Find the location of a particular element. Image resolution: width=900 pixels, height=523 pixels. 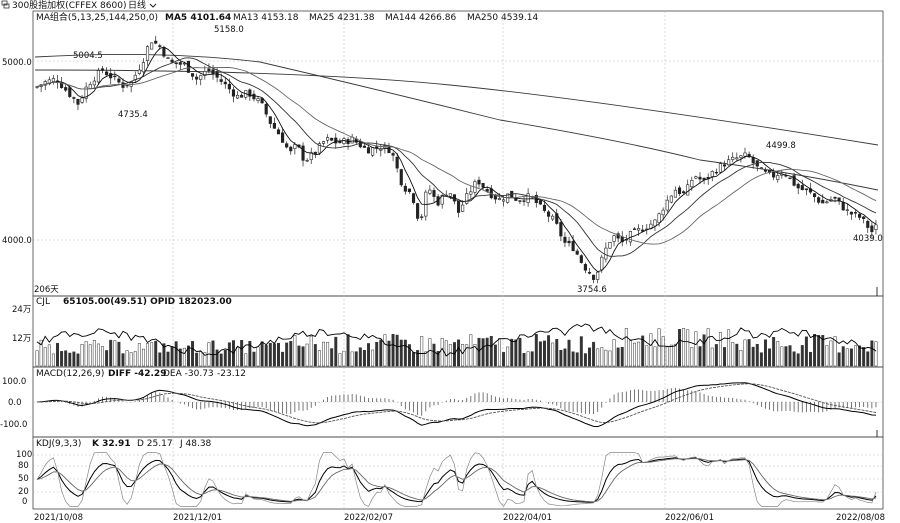

chevron-down-icon is located at coordinates (153, 5).